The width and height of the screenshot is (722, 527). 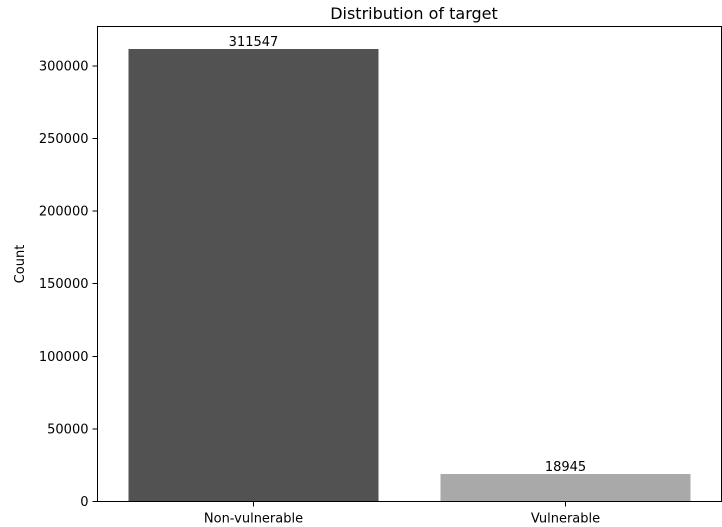 I want to click on y-tick-label: 250000, so click(x=64, y=139).